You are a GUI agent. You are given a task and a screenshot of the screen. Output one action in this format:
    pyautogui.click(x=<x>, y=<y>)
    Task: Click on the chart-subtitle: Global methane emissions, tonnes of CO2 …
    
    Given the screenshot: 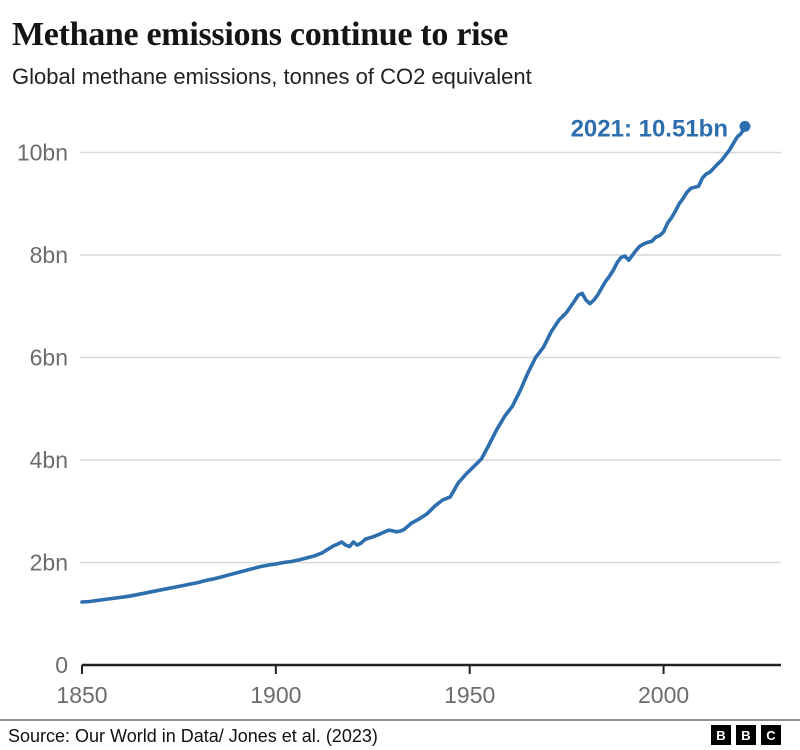 What is the action you would take?
    pyautogui.click(x=272, y=76)
    